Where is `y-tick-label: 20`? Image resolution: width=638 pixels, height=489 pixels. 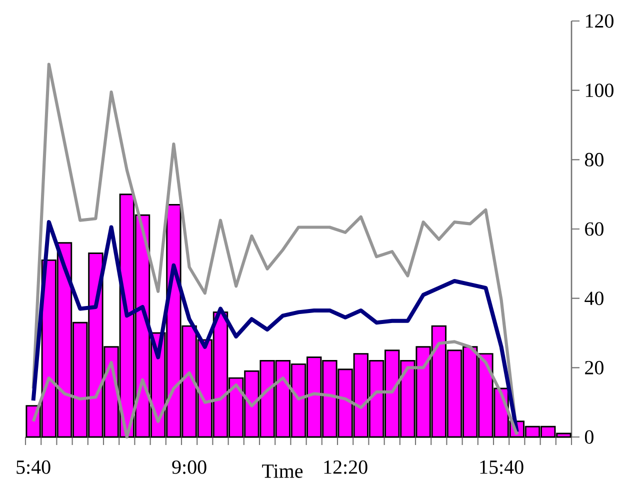 y-tick-label: 20 is located at coordinates (594, 367).